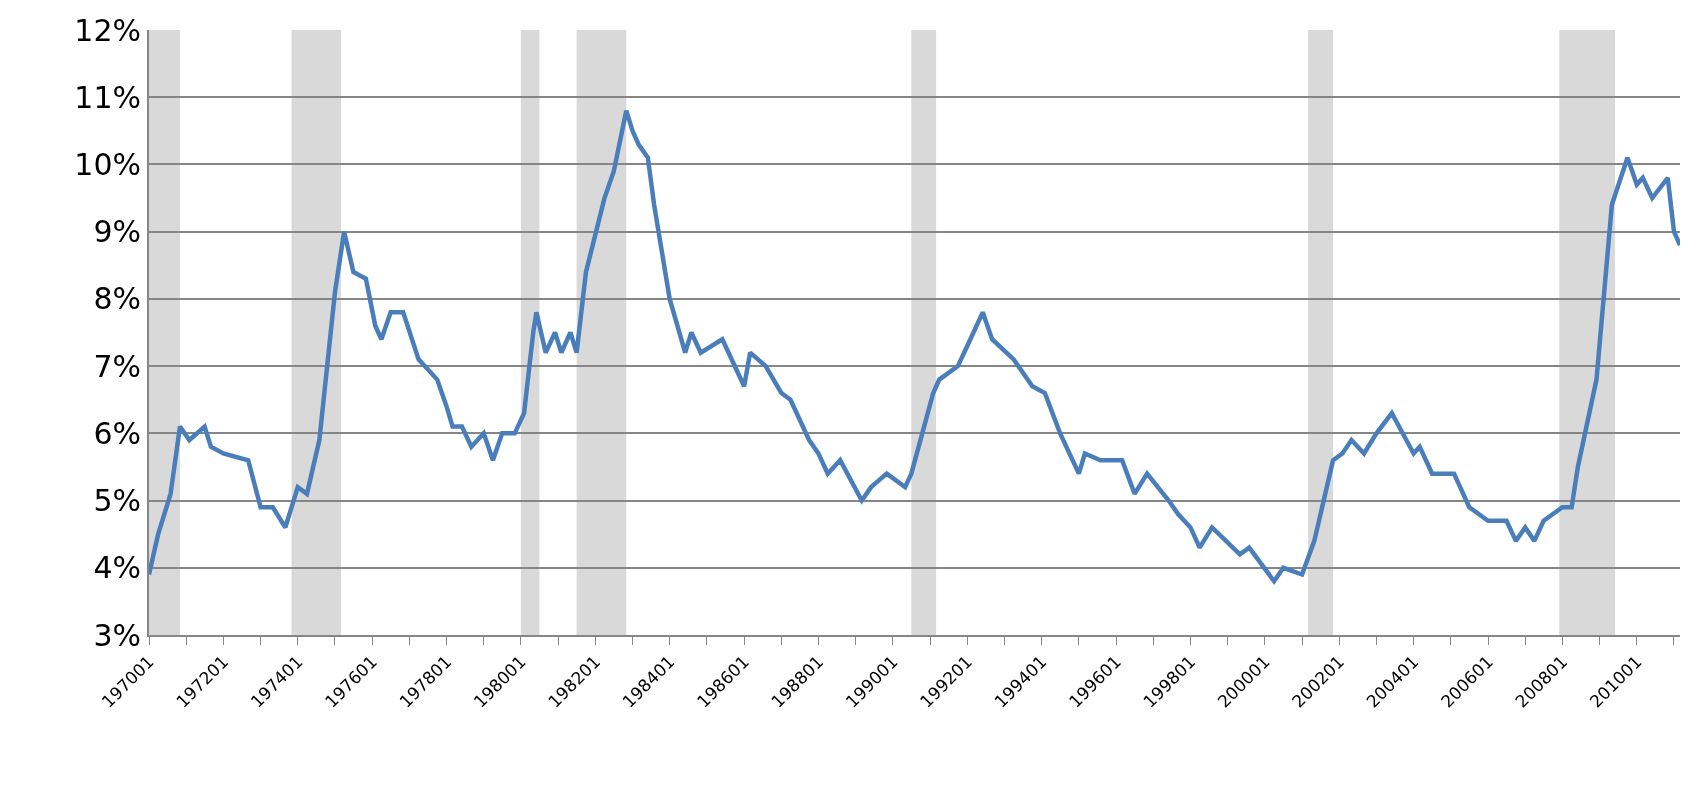  I want to click on y-tick-label: 12%, so click(107, 30).